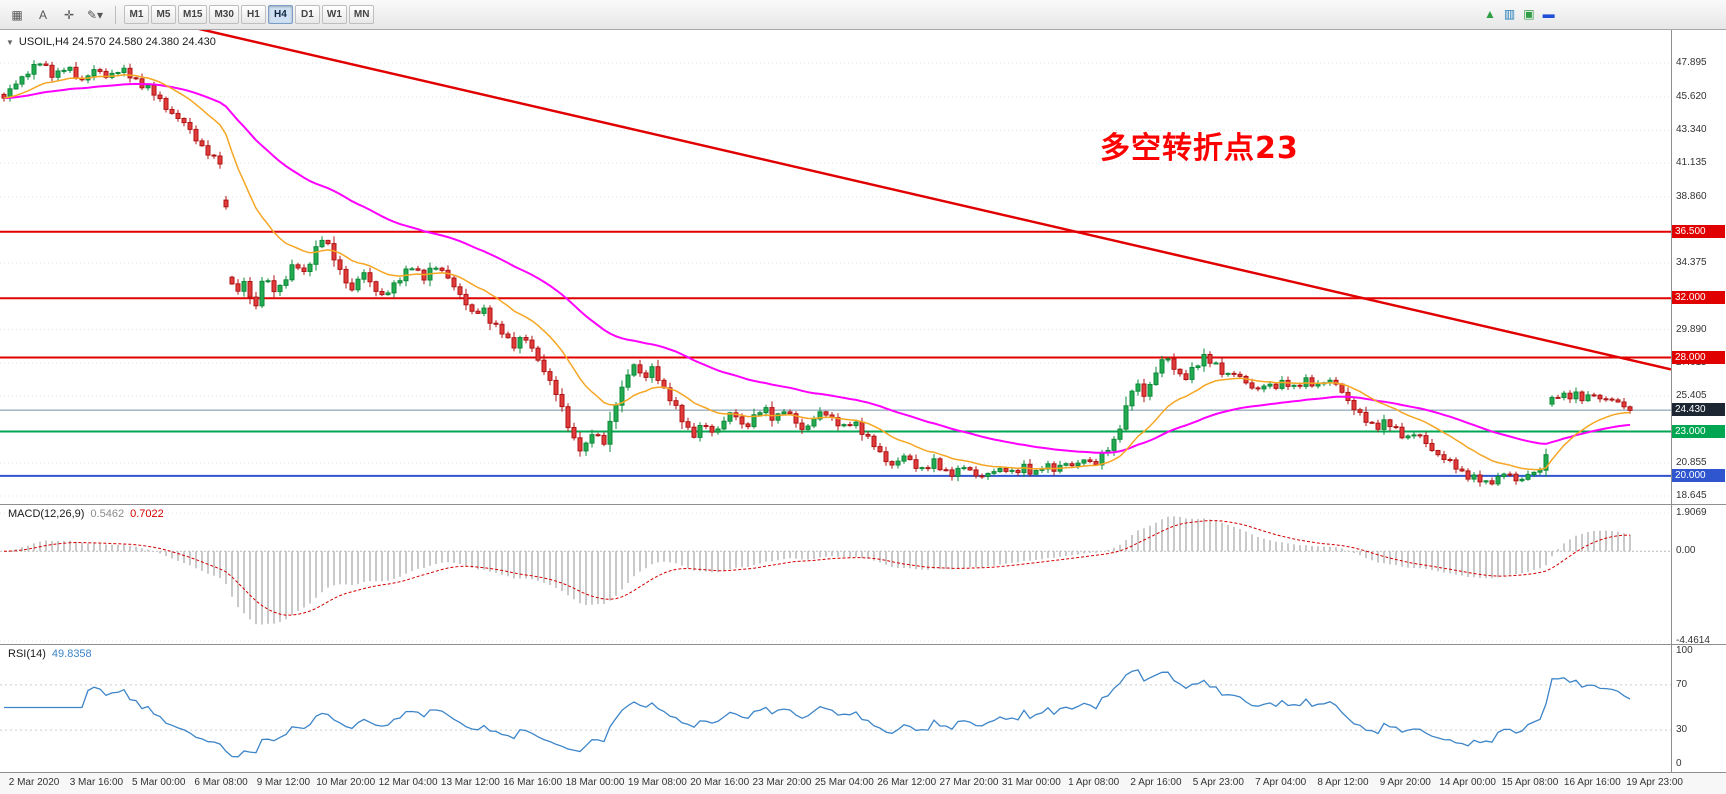 The width and height of the screenshot is (1726, 794). What do you see at coordinates (71, 654) in the screenshot?
I see `rsi-value: 49.8358` at bounding box center [71, 654].